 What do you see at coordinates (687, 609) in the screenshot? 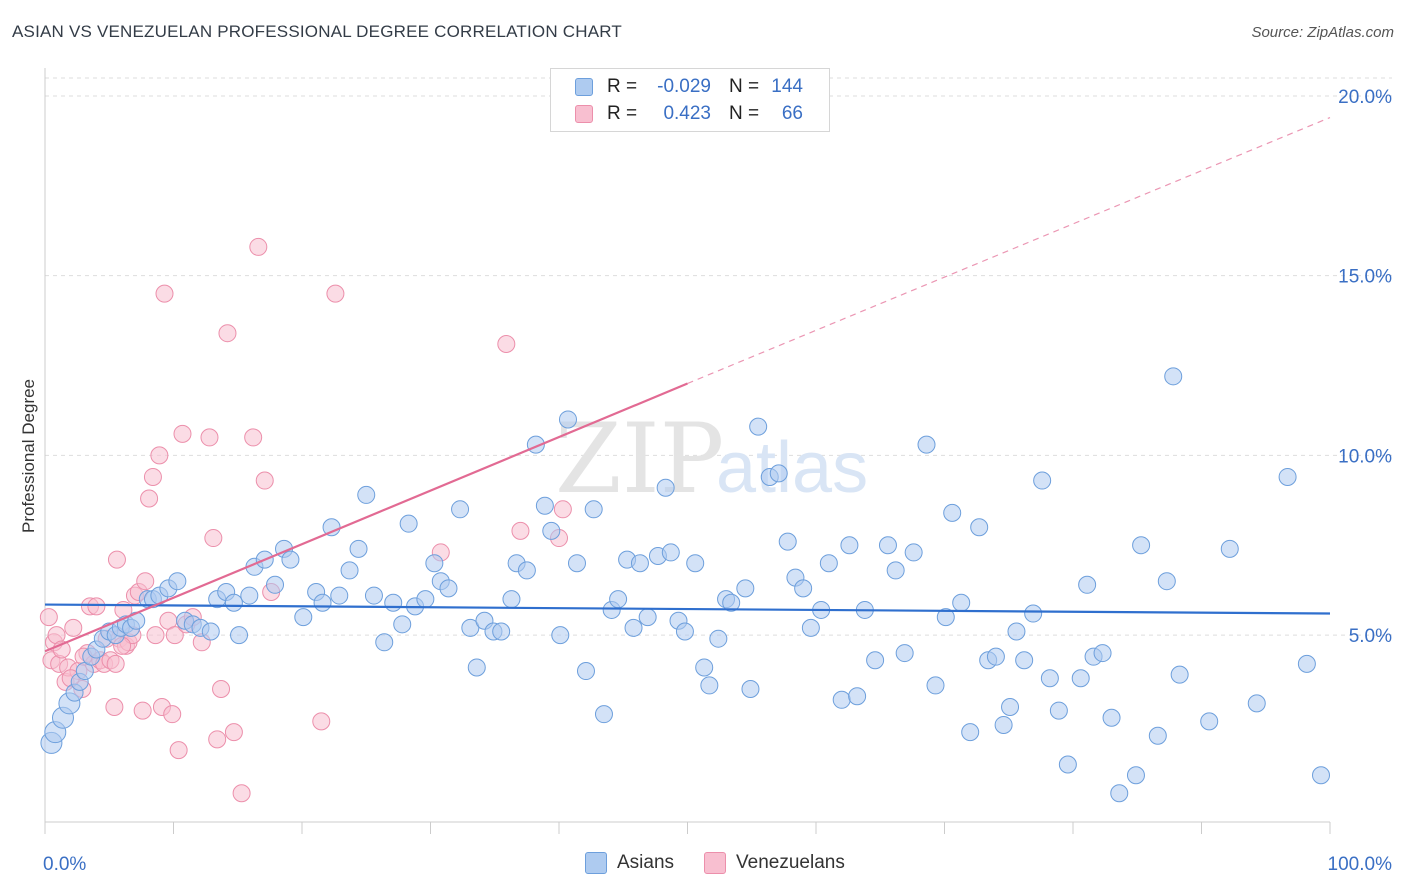
I see `asian-trend-line` at bounding box center [687, 609].